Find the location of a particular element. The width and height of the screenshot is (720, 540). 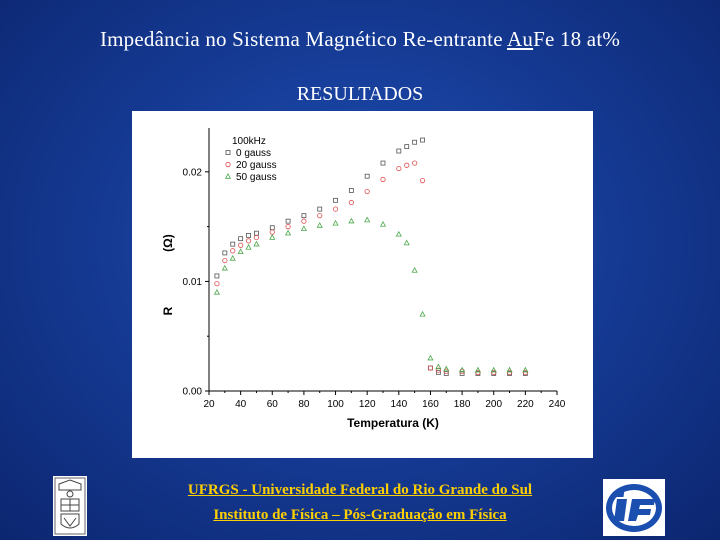

legend-entry: 50 gauss is located at coordinates (256, 177).